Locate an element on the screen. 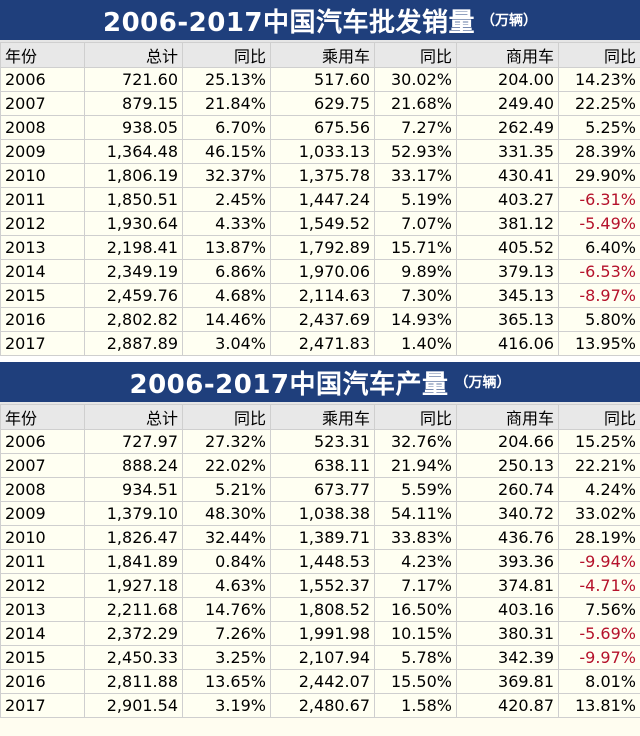 The height and width of the screenshot is (736, 640). table-row: 2006 727.97 27.32% 523.31 32.76% 204.66 15.25% is located at coordinates (320, 441).